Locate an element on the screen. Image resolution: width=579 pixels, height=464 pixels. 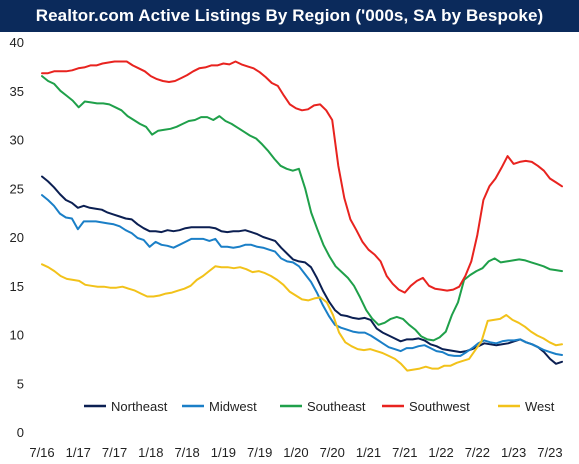
x-tick-label: 7/18 is located at coordinates (186, 452).